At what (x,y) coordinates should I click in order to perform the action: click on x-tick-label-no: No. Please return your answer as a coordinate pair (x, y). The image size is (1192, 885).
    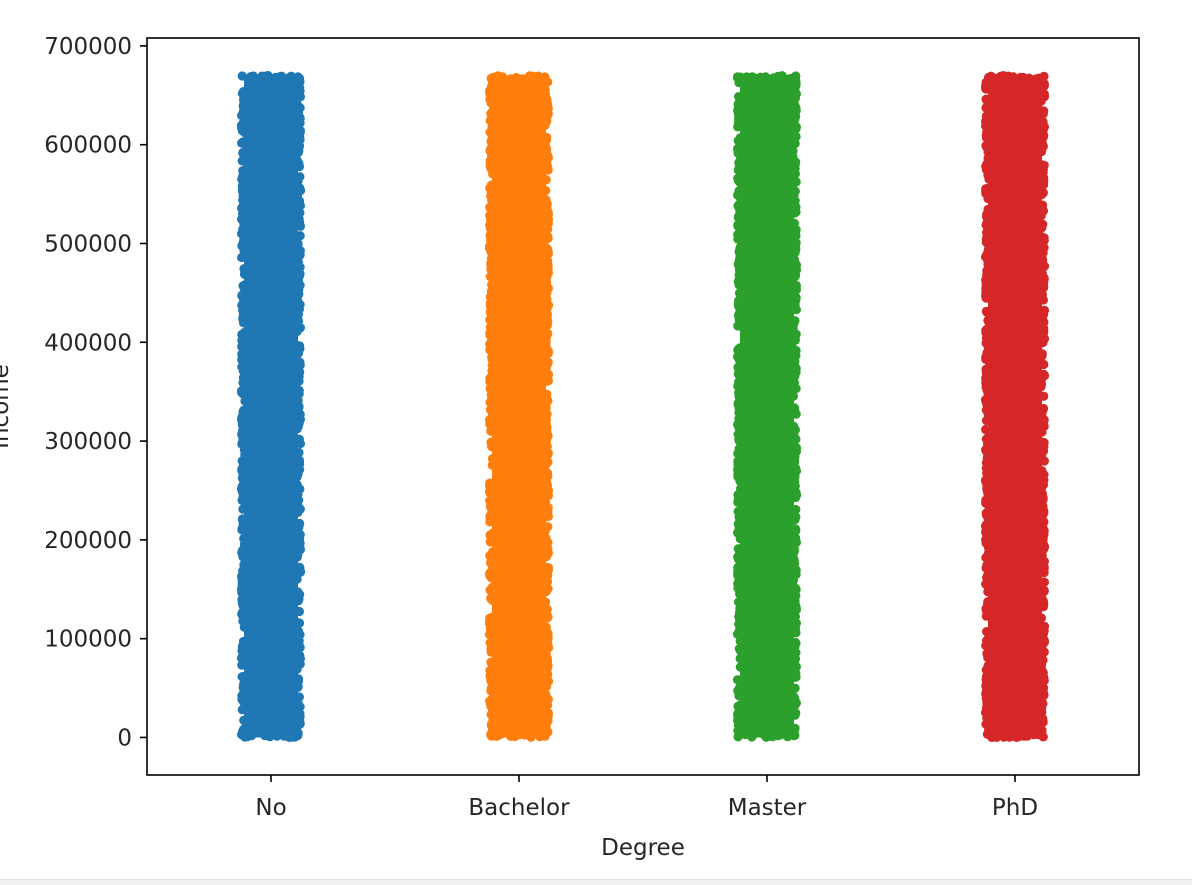
    Looking at the image, I should click on (270, 808).